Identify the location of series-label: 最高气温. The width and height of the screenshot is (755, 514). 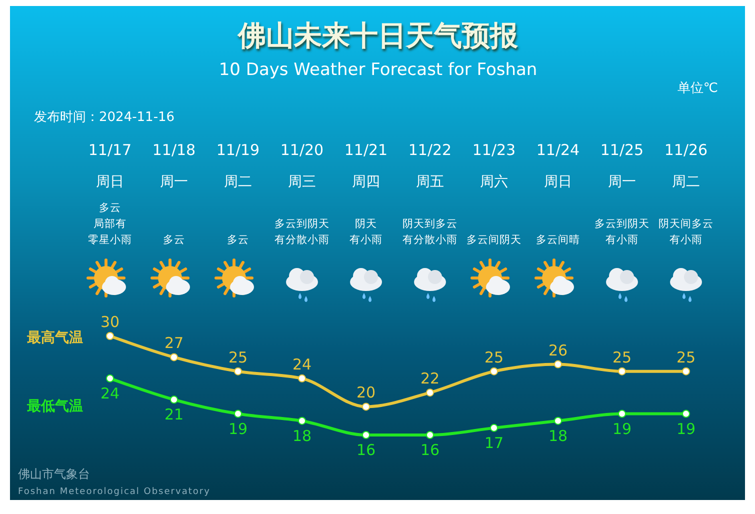
(54, 337).